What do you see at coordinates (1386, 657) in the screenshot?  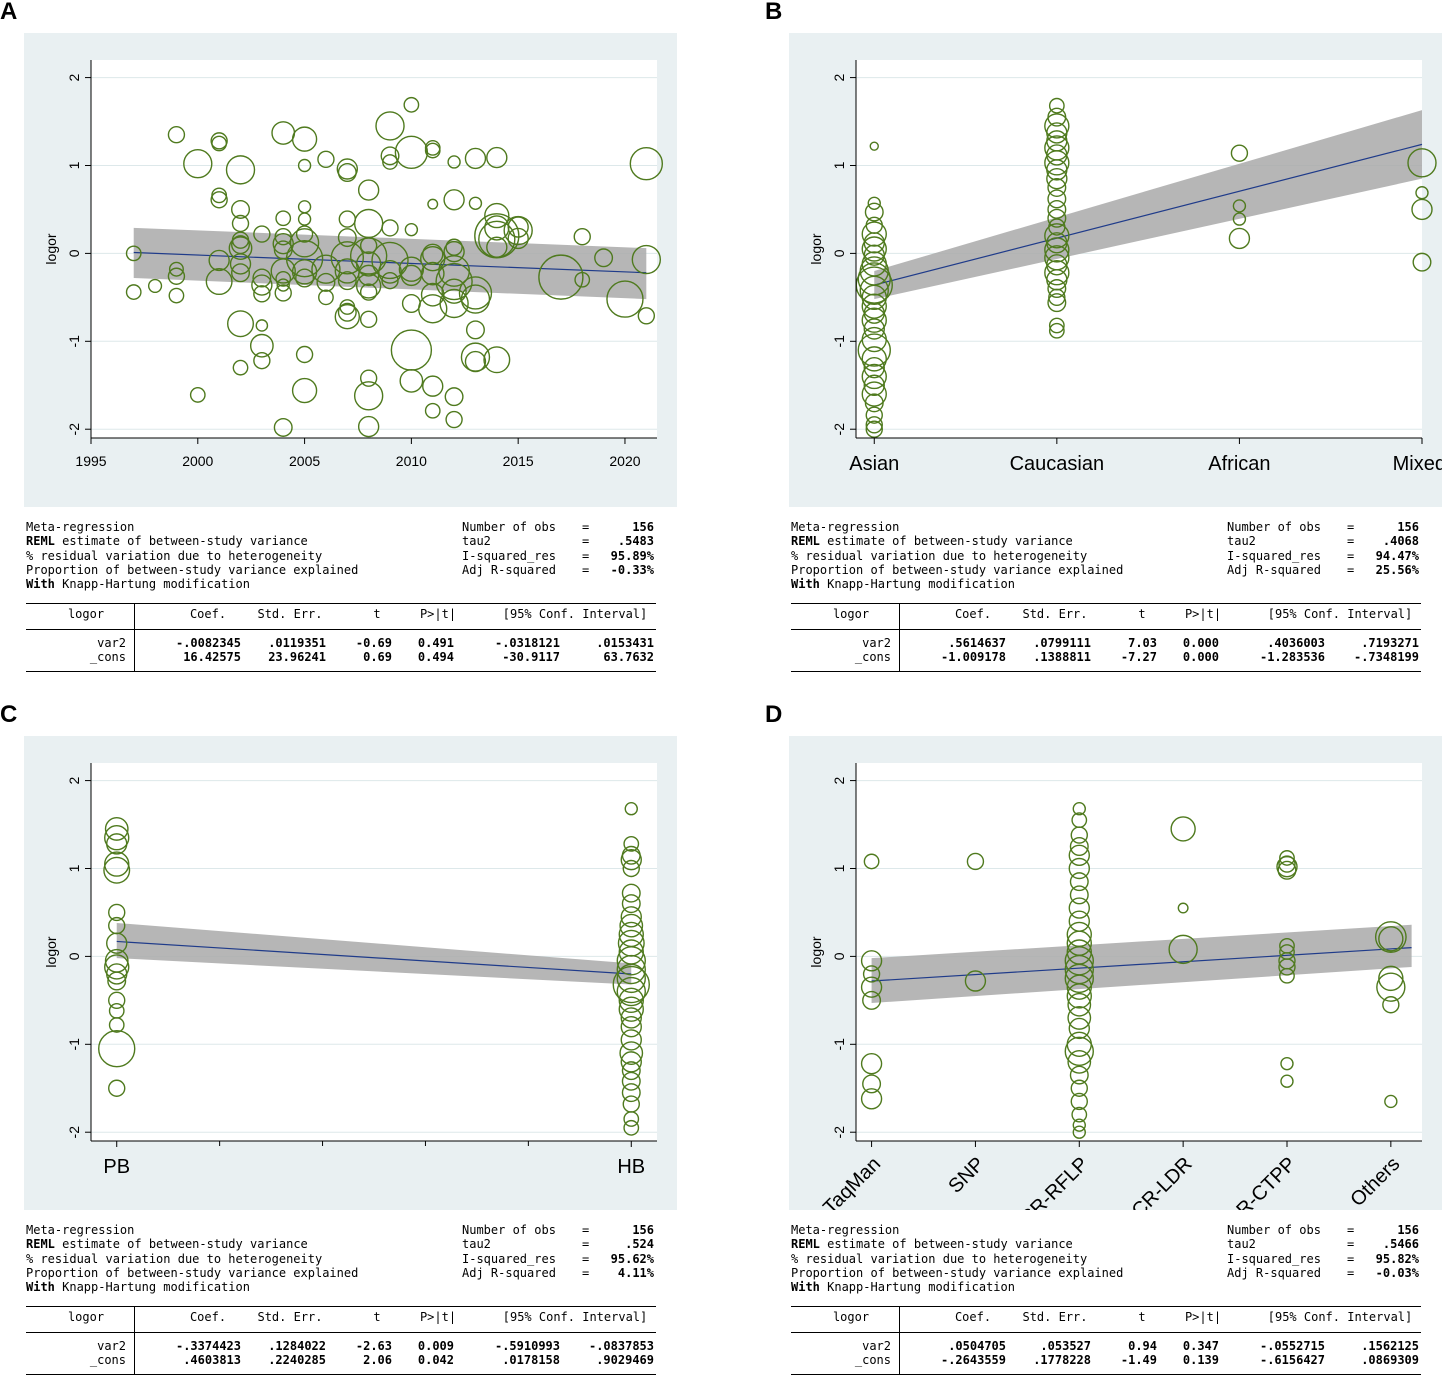 I see `table-cell: -.7348199` at bounding box center [1386, 657].